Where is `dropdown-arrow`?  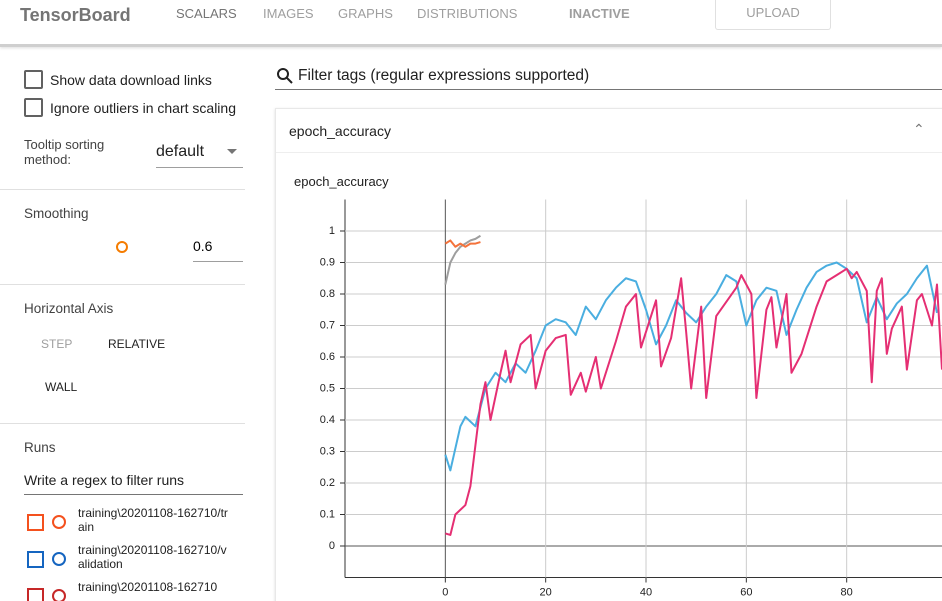
dropdown-arrow is located at coordinates (232, 154).